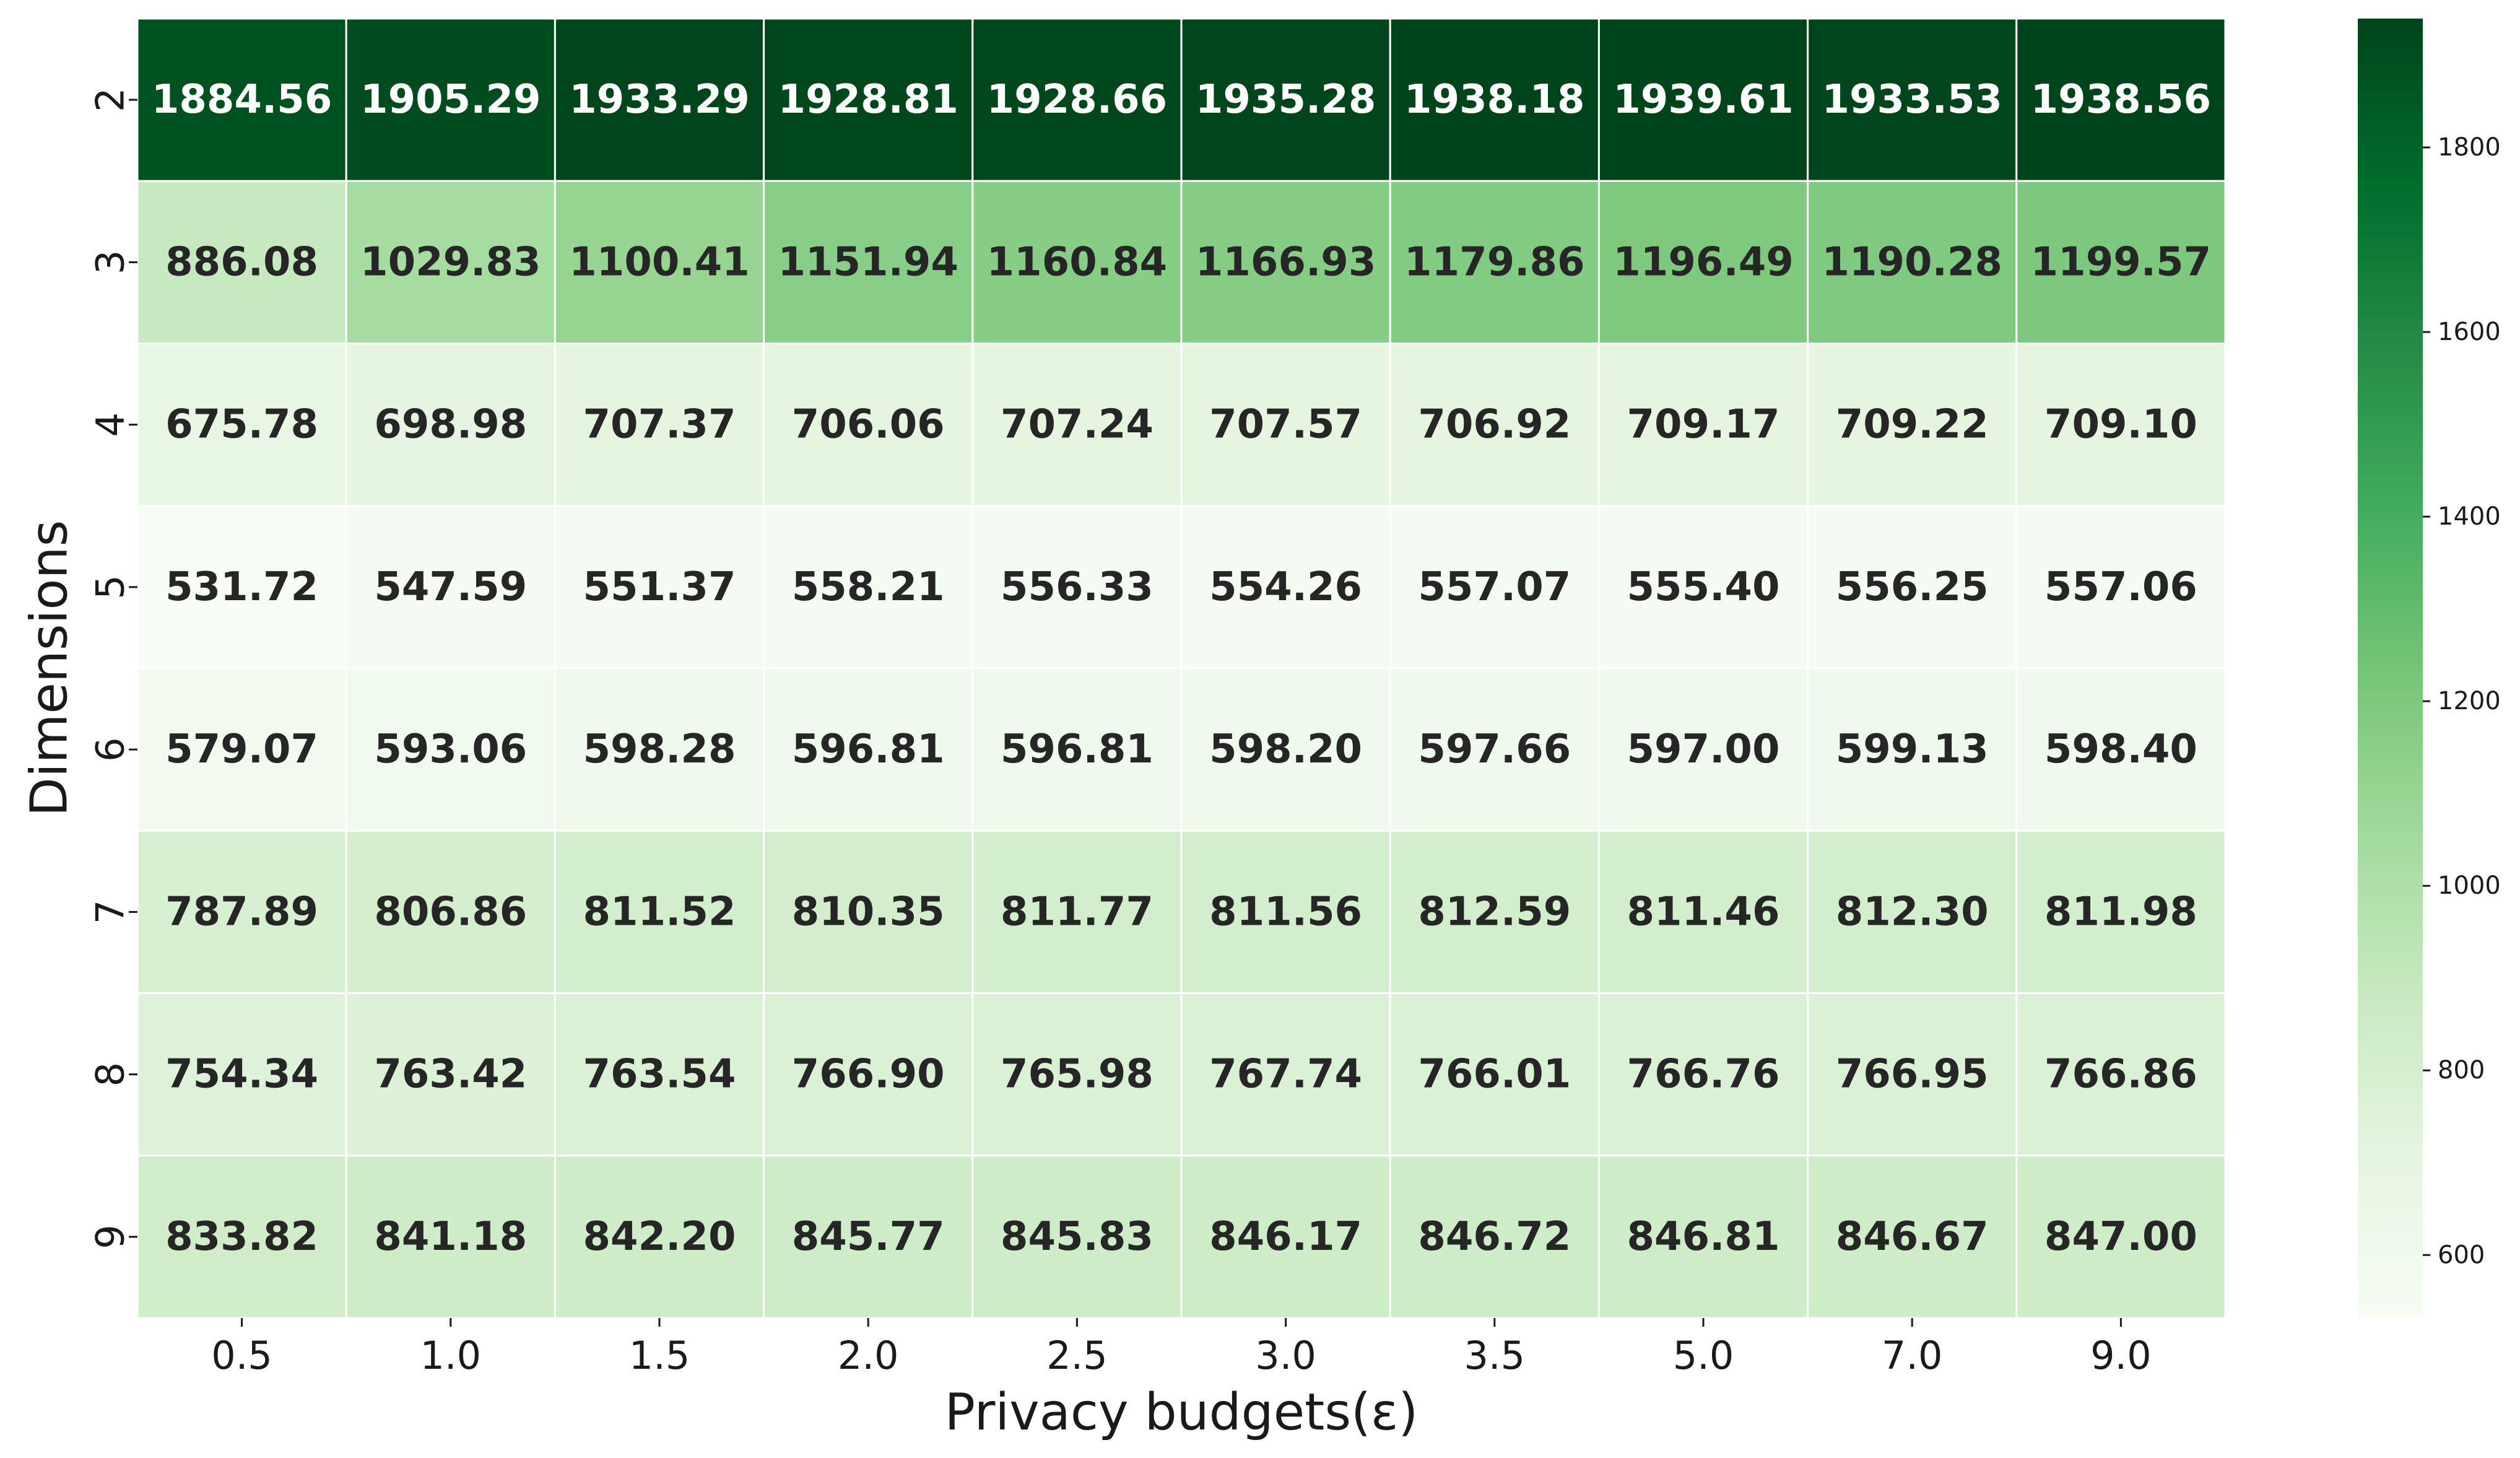  Describe the element at coordinates (242, 1356) in the screenshot. I see `x-tick-label: 0.5` at that location.